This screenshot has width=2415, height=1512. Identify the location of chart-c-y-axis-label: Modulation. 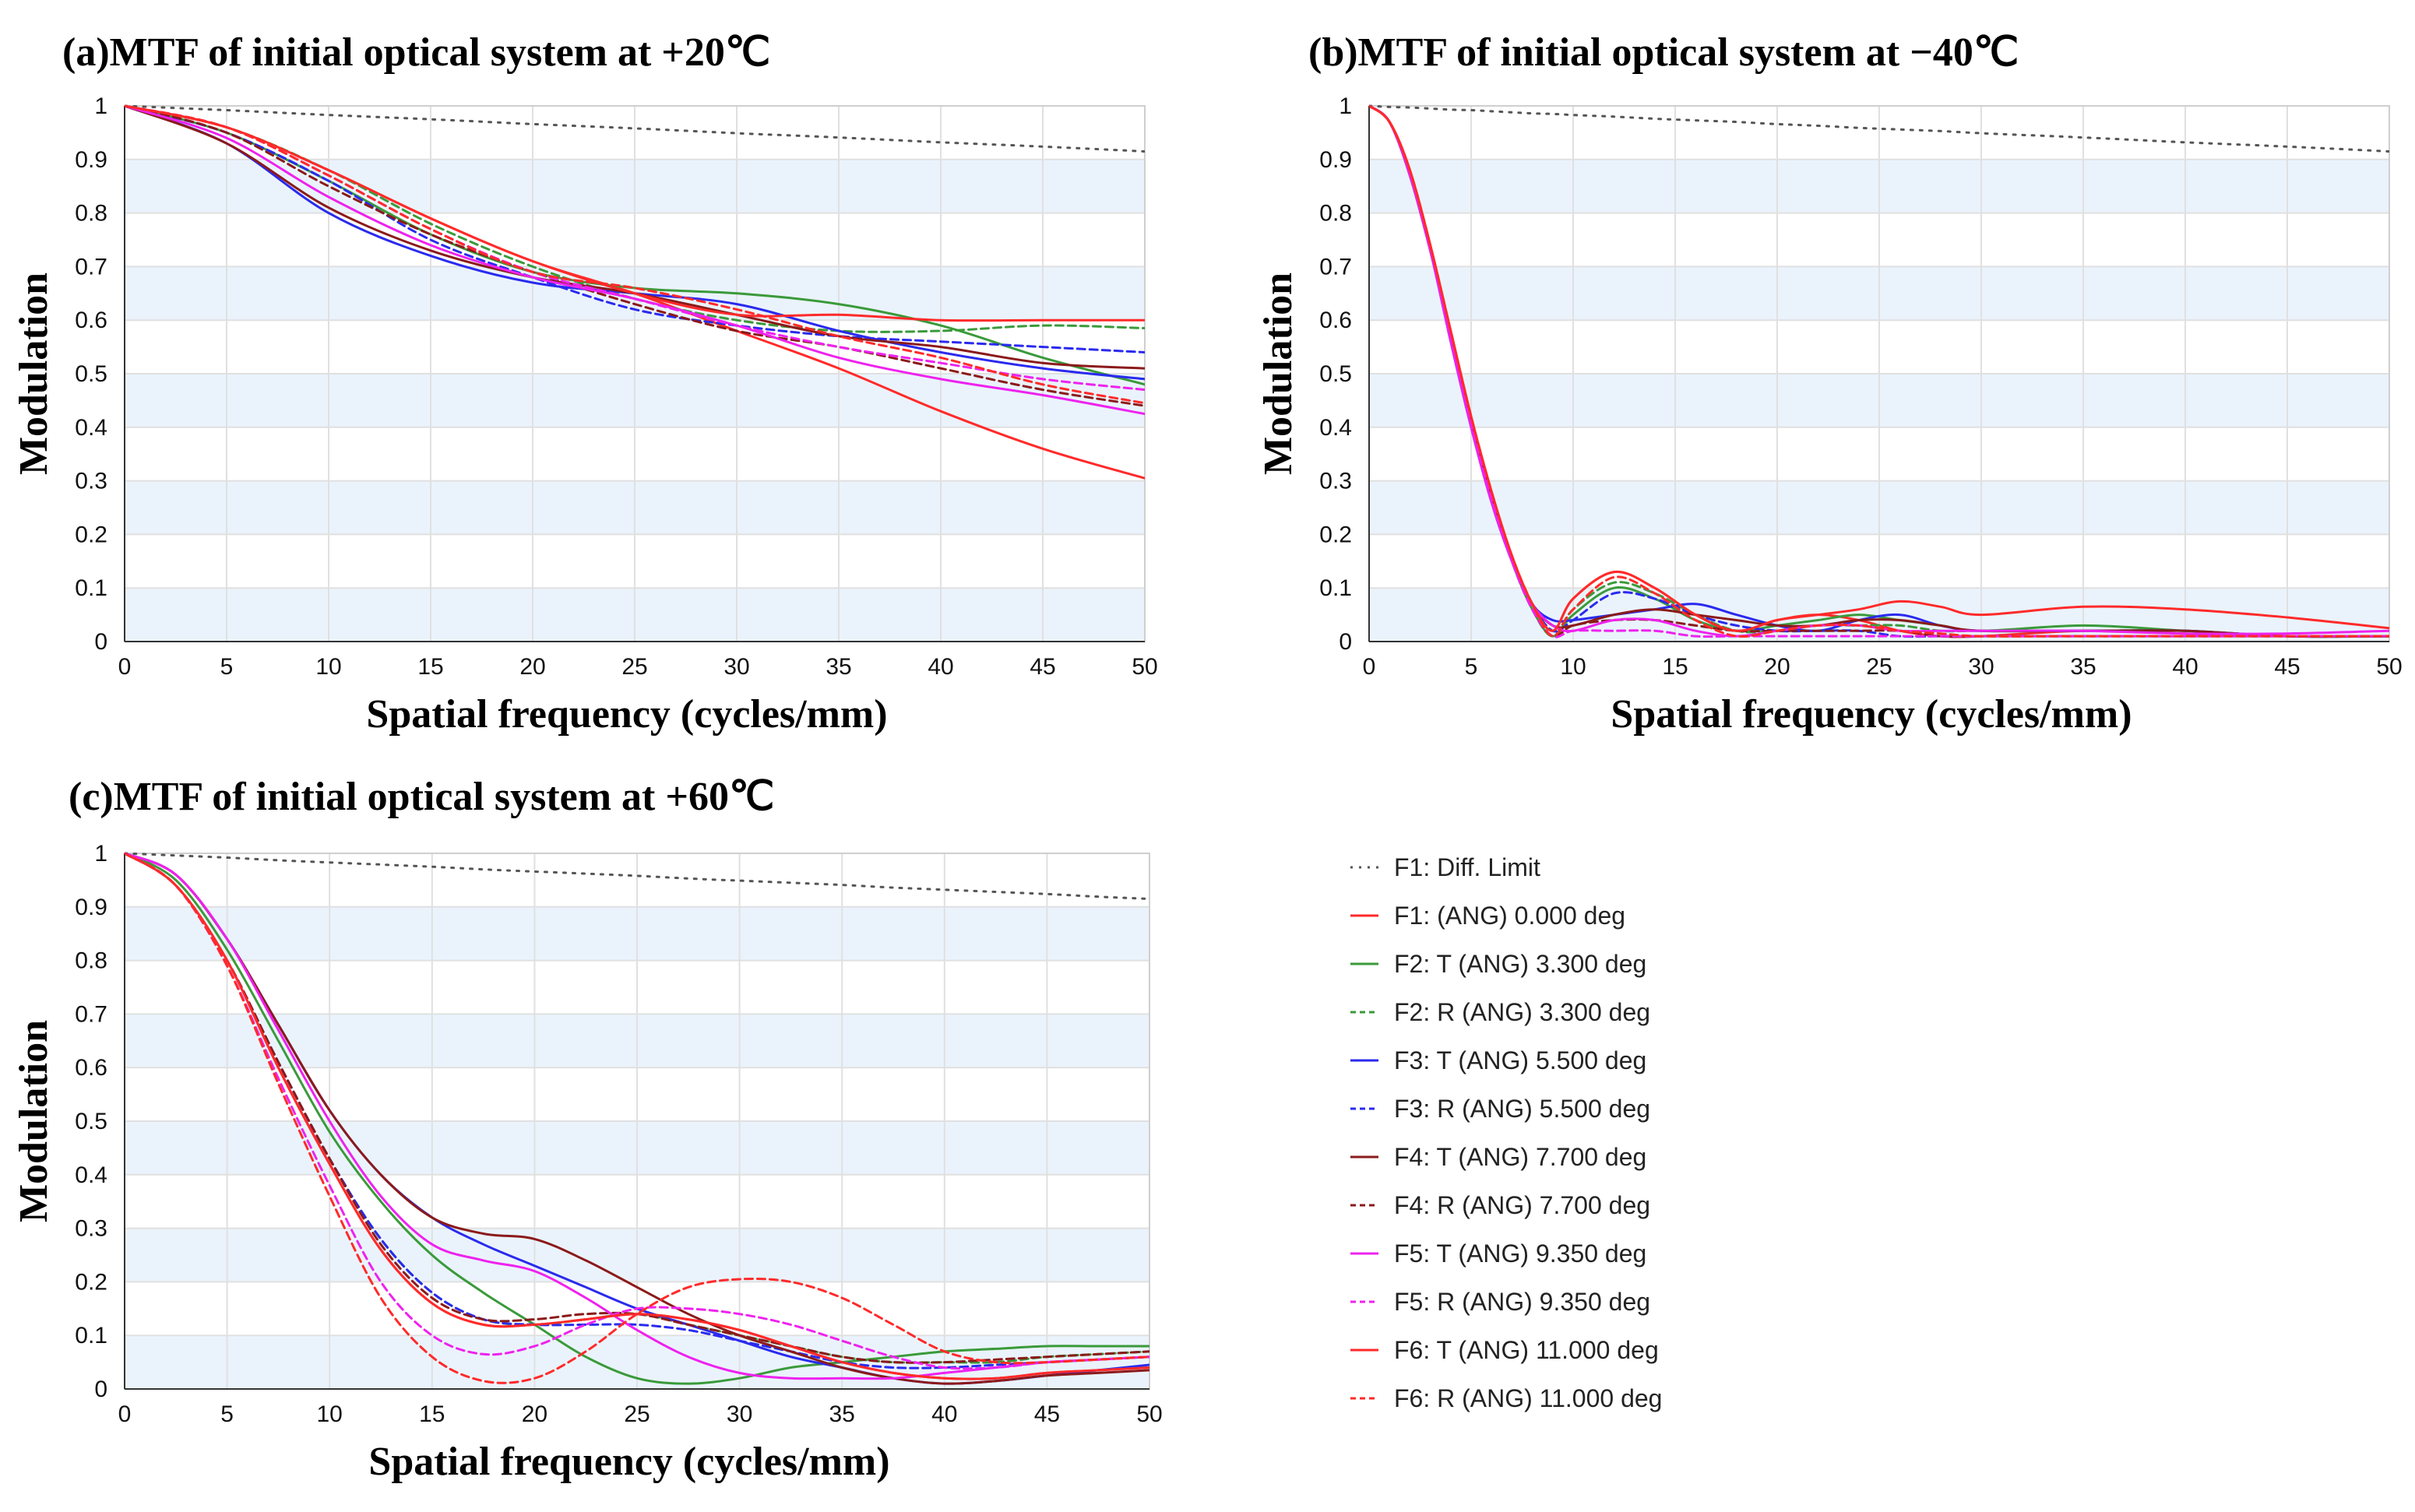
(34, 1121).